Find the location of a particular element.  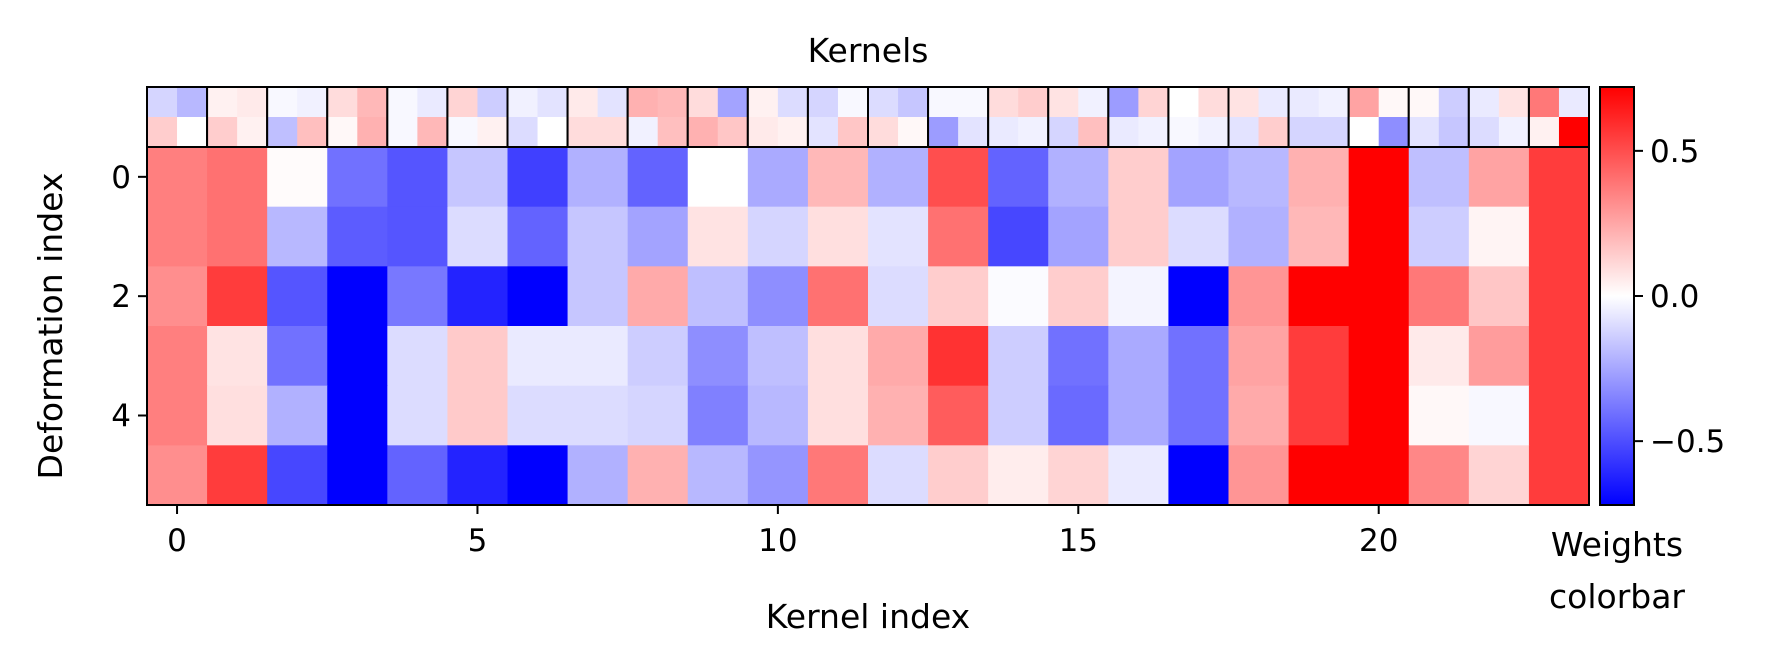

x-tick-label: 5 is located at coordinates (478, 541).